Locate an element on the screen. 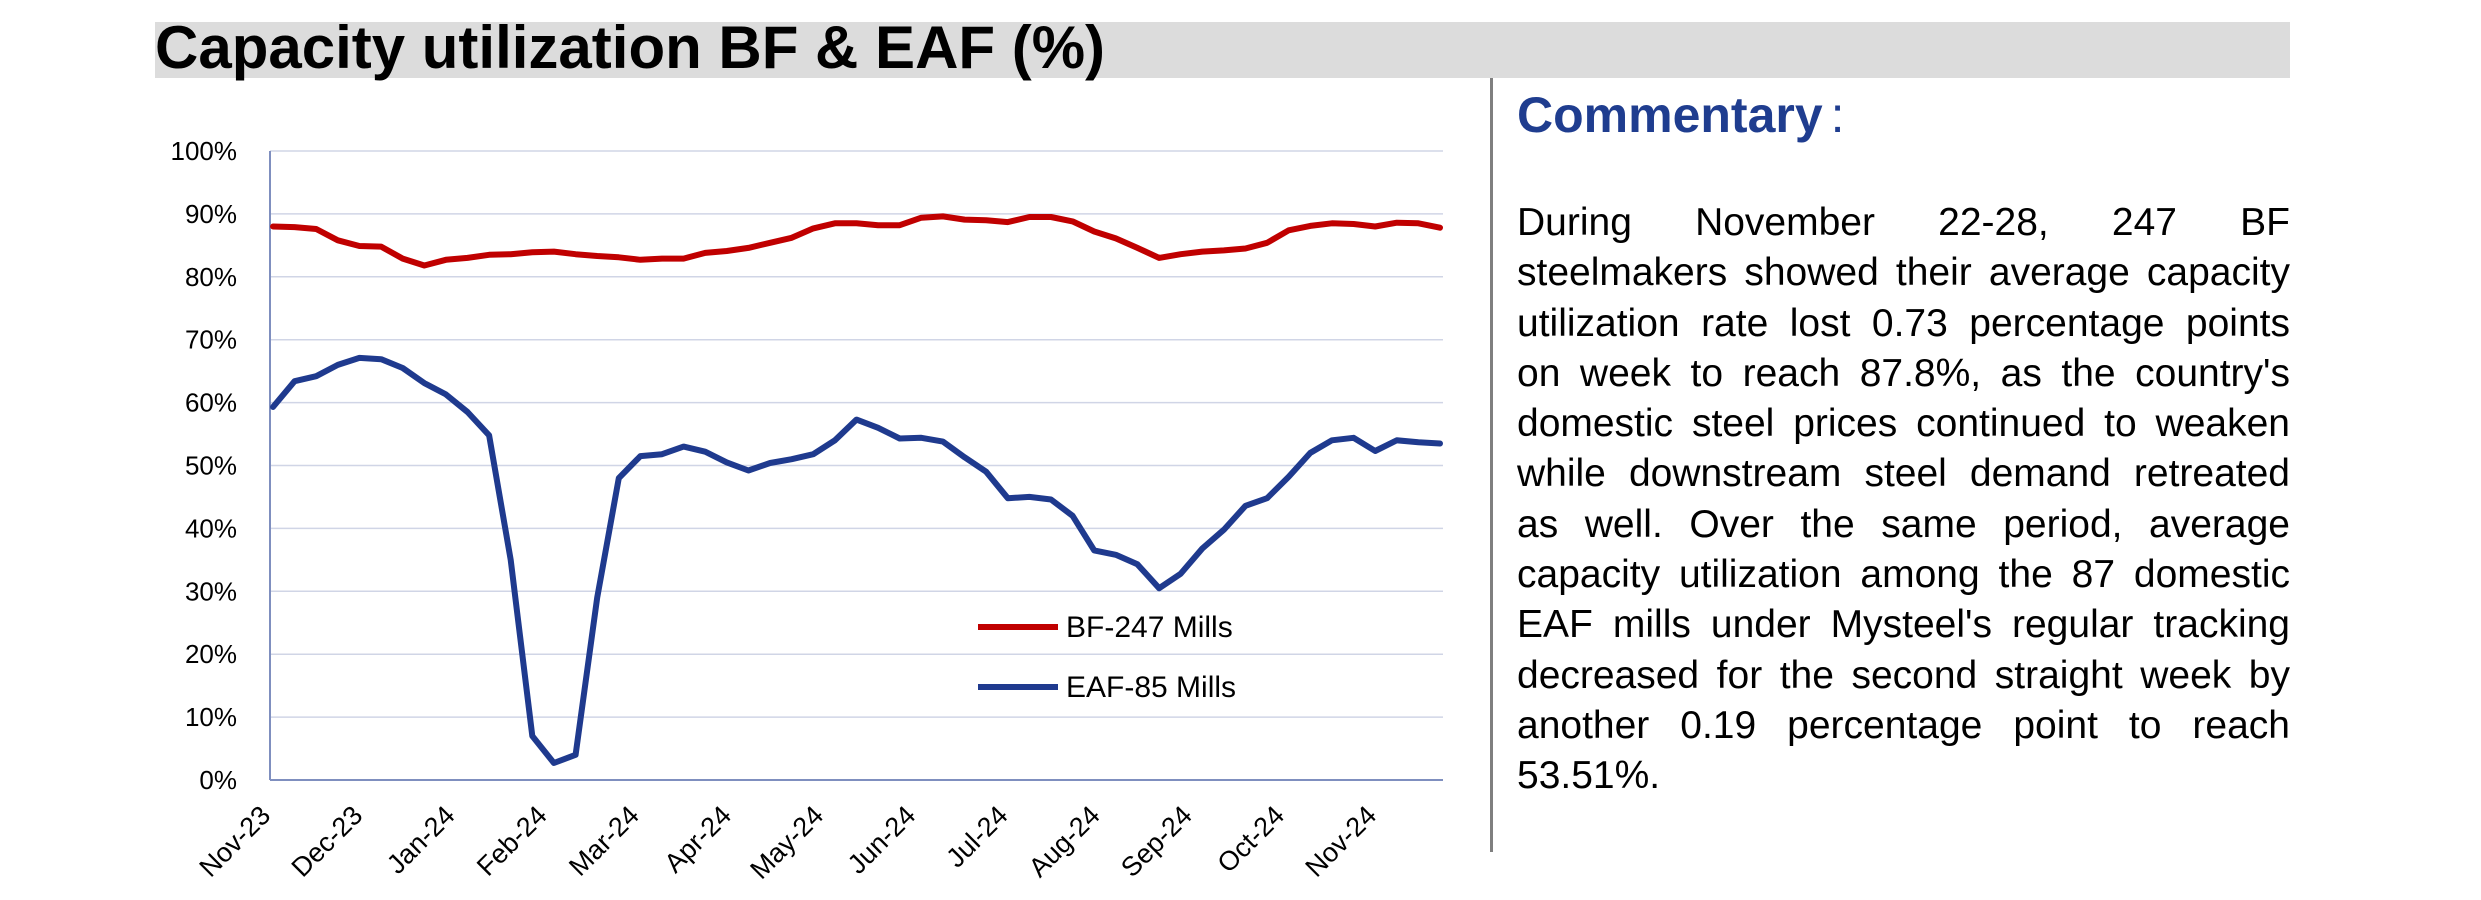 The image size is (2481, 900). title-bar is located at coordinates (1222, 50).